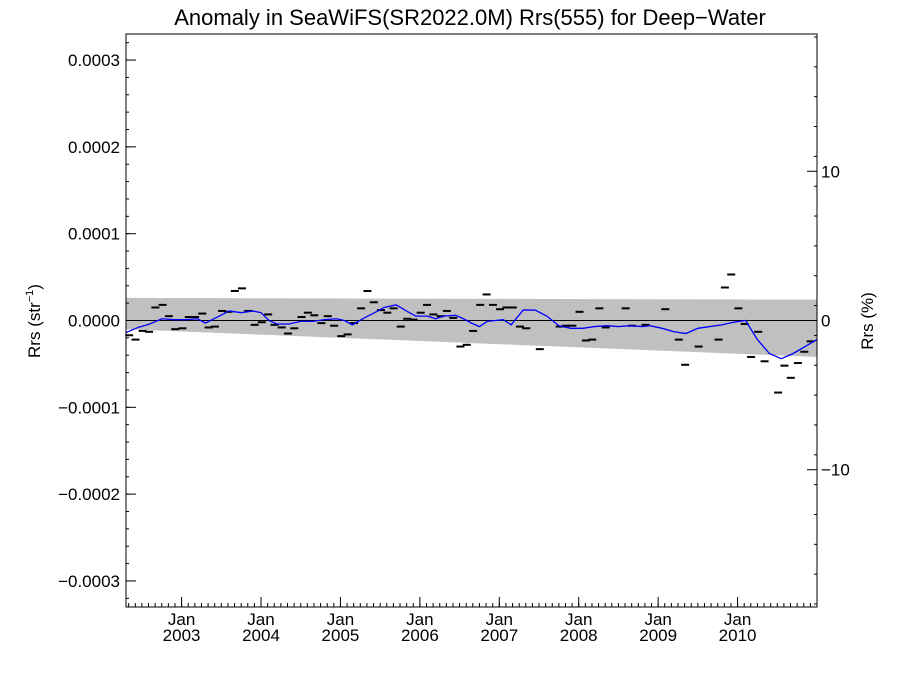 This screenshot has width=900, height=675. What do you see at coordinates (94, 147) in the screenshot?
I see `y-left-tick-label: 0.0002` at bounding box center [94, 147].